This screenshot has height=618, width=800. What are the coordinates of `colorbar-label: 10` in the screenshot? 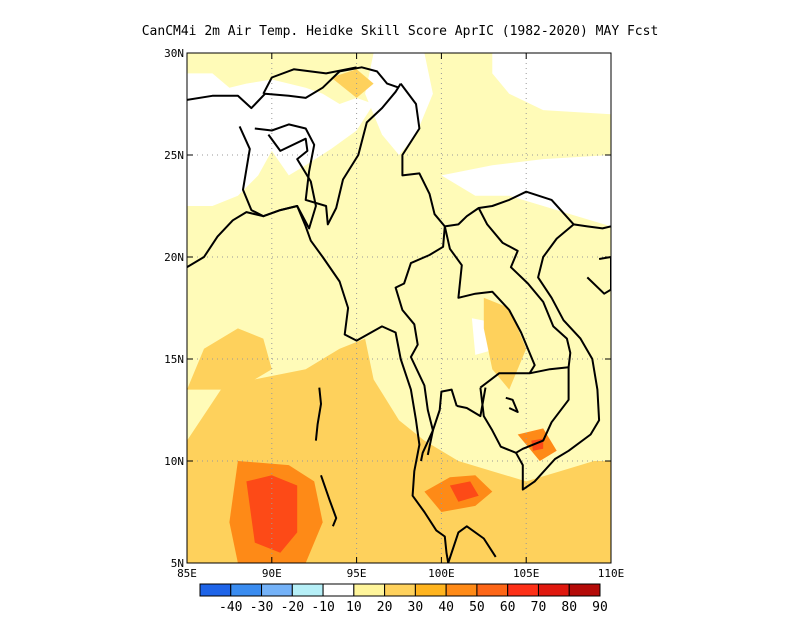 It's located at (354, 607).